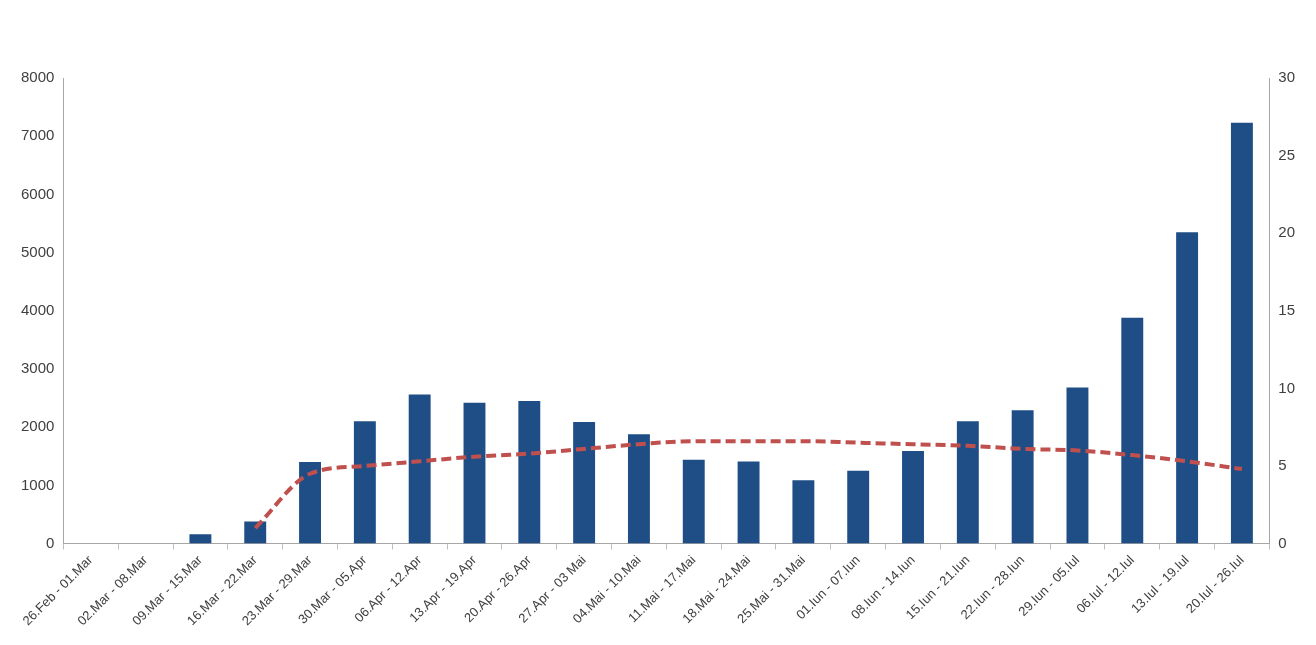 This screenshot has height=645, width=1316. What do you see at coordinates (37, 77) in the screenshot?
I see `y-tick-label: 8000` at bounding box center [37, 77].